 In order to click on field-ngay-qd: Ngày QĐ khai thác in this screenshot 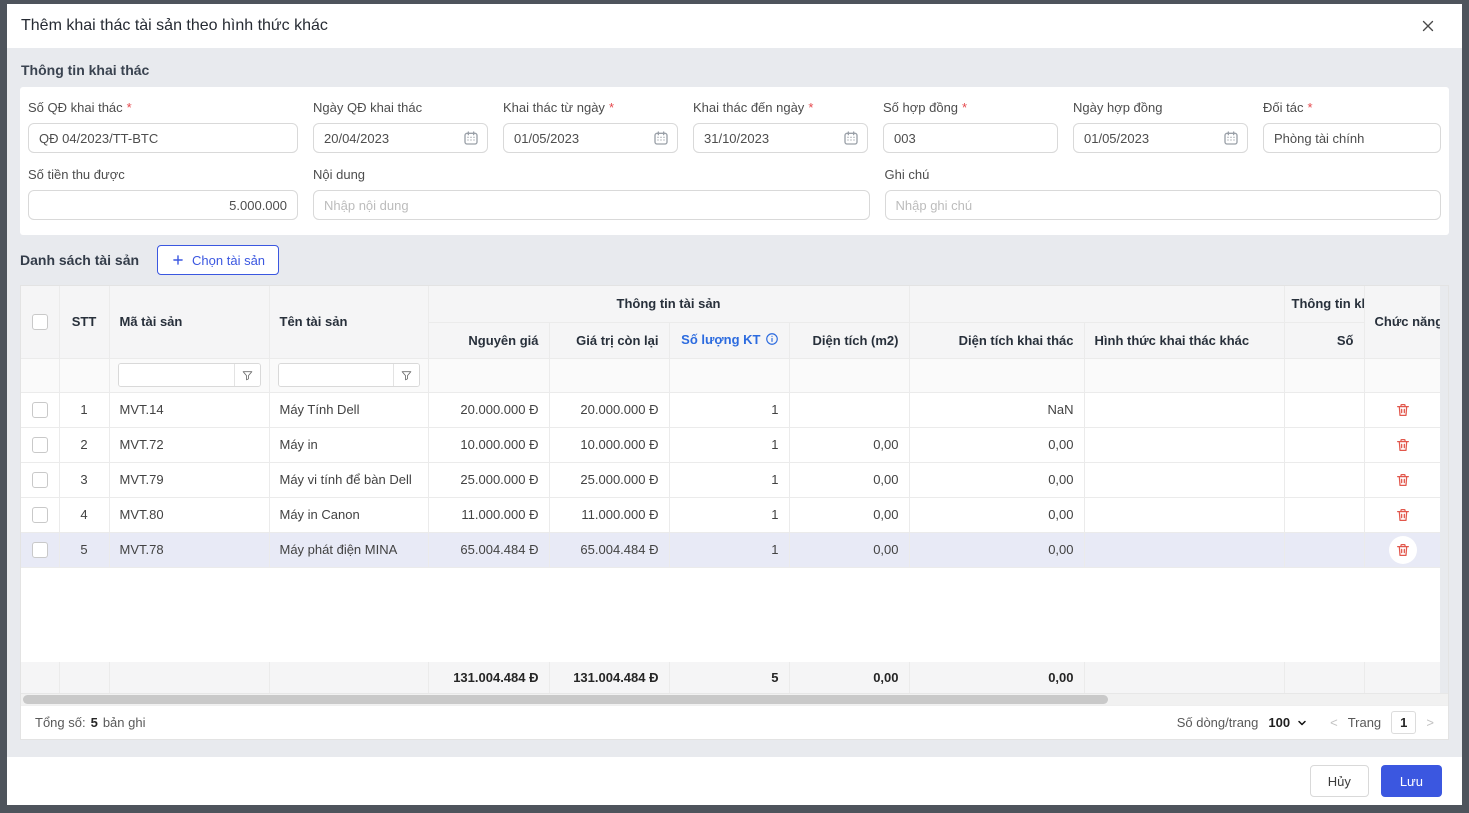, I will do `click(400, 125)`.